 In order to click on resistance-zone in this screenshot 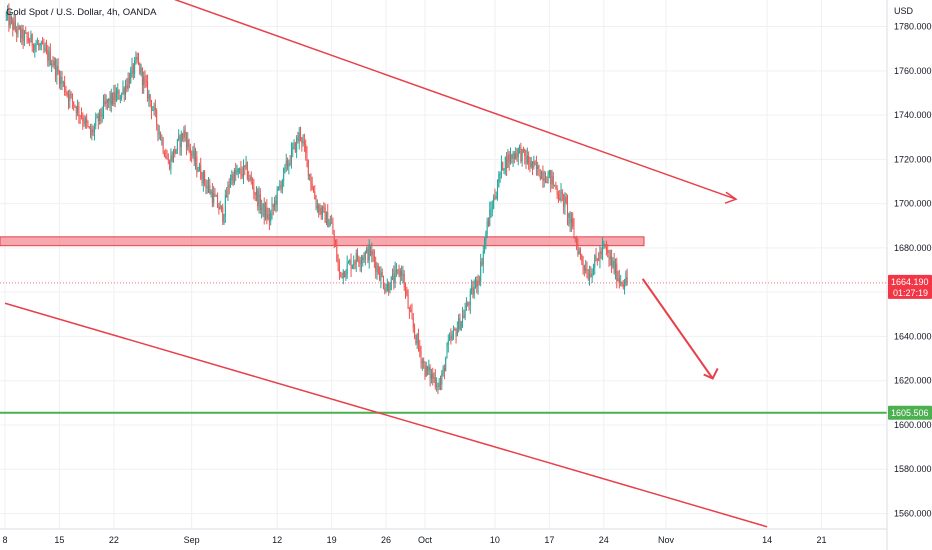, I will do `click(322, 241)`.